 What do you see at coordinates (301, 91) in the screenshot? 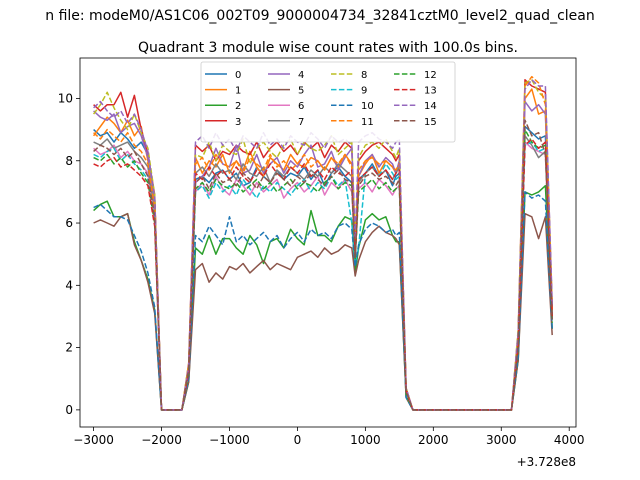
I see `legend-label-5: 5` at bounding box center [301, 91].